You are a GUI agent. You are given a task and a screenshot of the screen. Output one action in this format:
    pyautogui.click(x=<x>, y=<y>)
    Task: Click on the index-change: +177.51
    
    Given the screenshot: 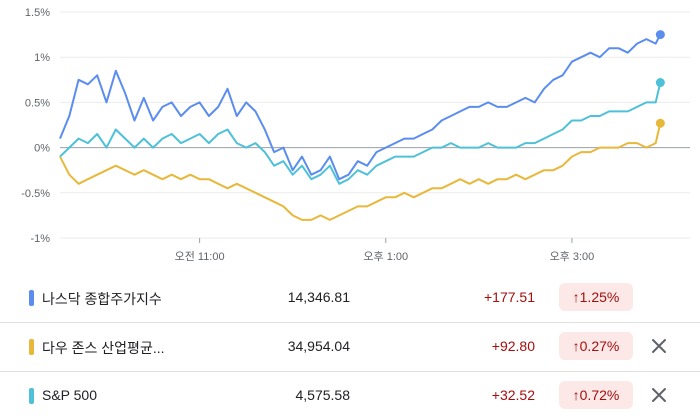 What is the action you would take?
    pyautogui.click(x=509, y=297)
    